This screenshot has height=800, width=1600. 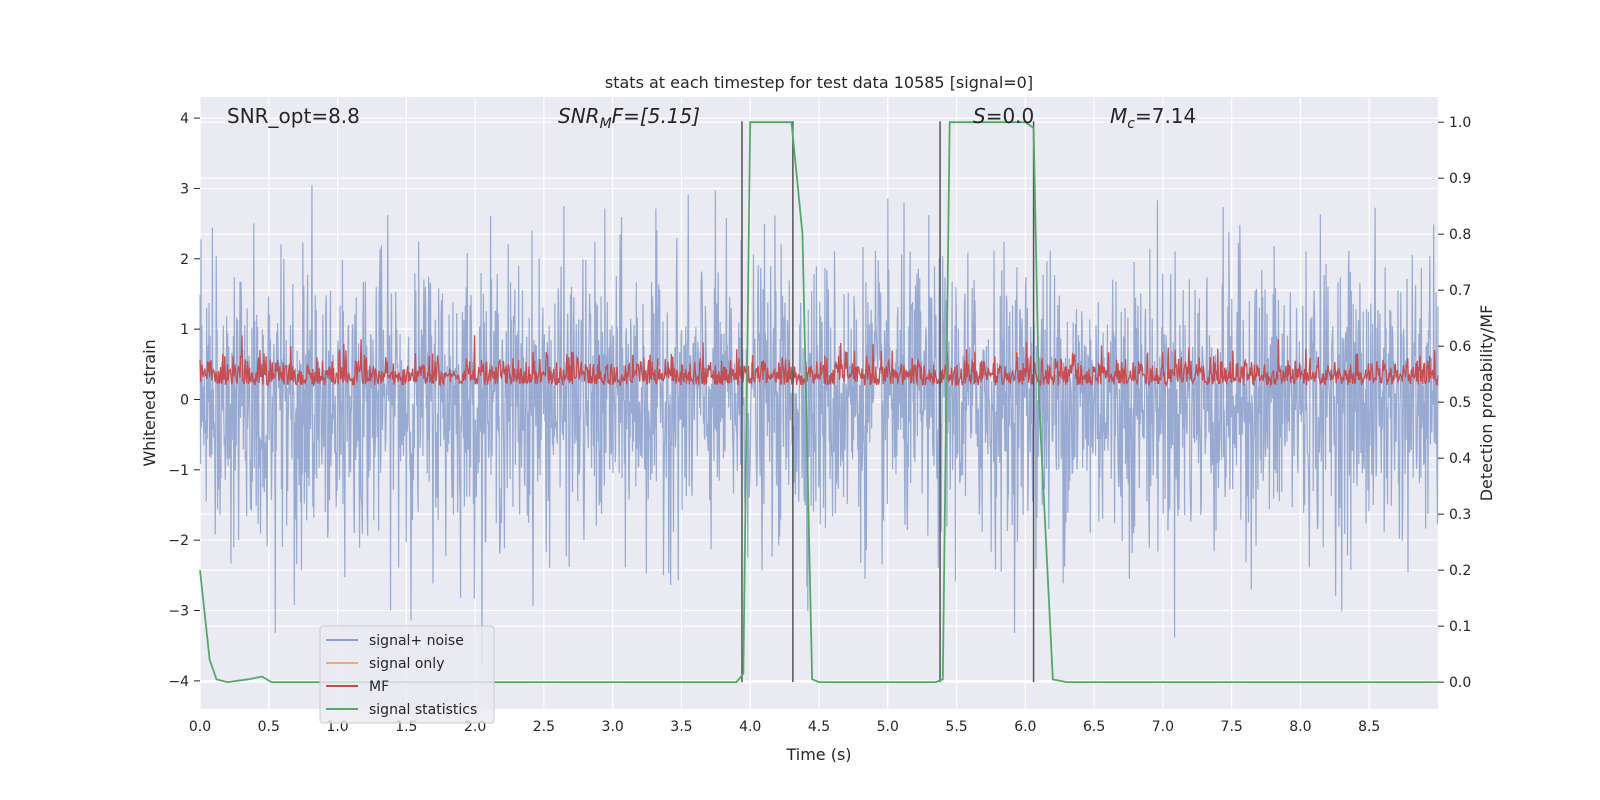 I want to click on x-tick-label: 4.0, so click(x=750, y=727).